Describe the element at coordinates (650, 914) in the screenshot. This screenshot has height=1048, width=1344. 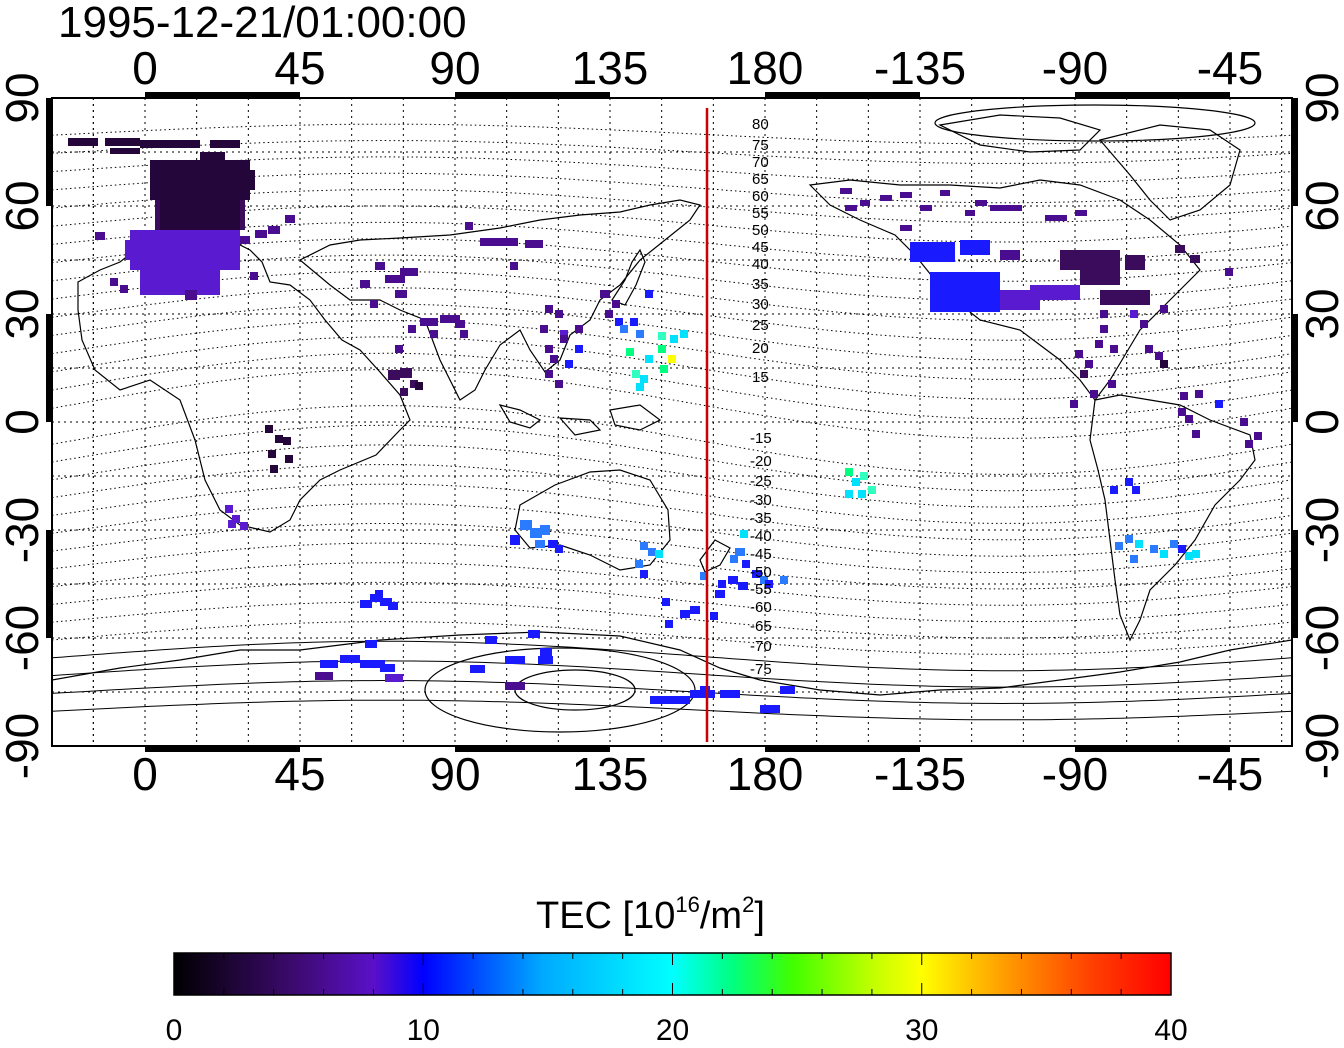
I see `colorbar-title: TEC [1016/m2]` at that location.